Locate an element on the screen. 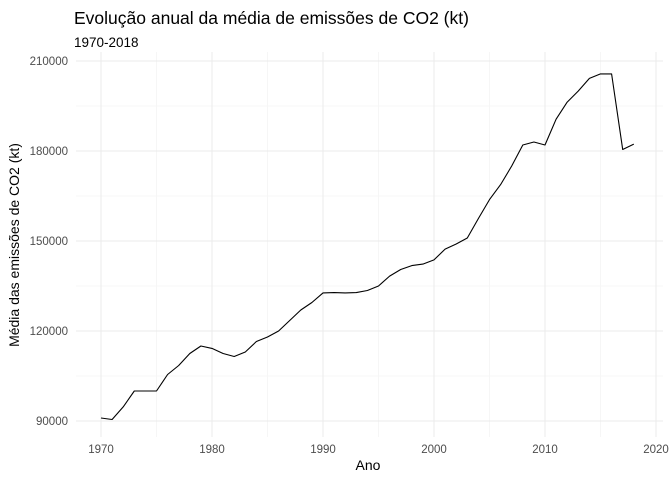 The image size is (672, 480). x-tick-label: 2010 is located at coordinates (545, 450).